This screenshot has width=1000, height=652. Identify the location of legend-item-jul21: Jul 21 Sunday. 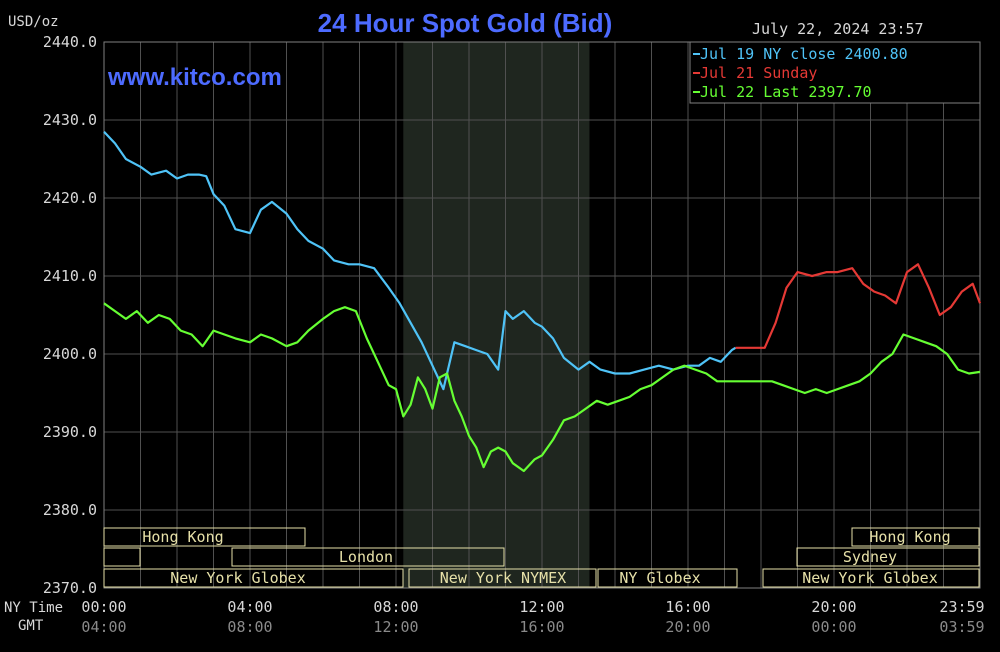
(758, 73).